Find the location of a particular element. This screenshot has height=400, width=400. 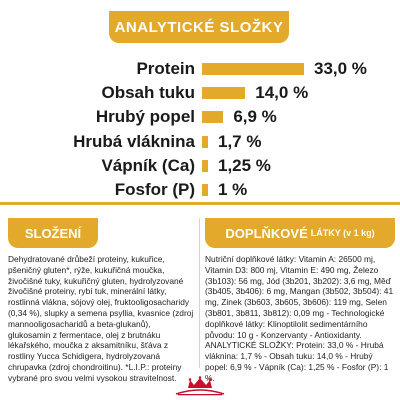

analytics-row-value: 1,7 % is located at coordinates (240, 141).